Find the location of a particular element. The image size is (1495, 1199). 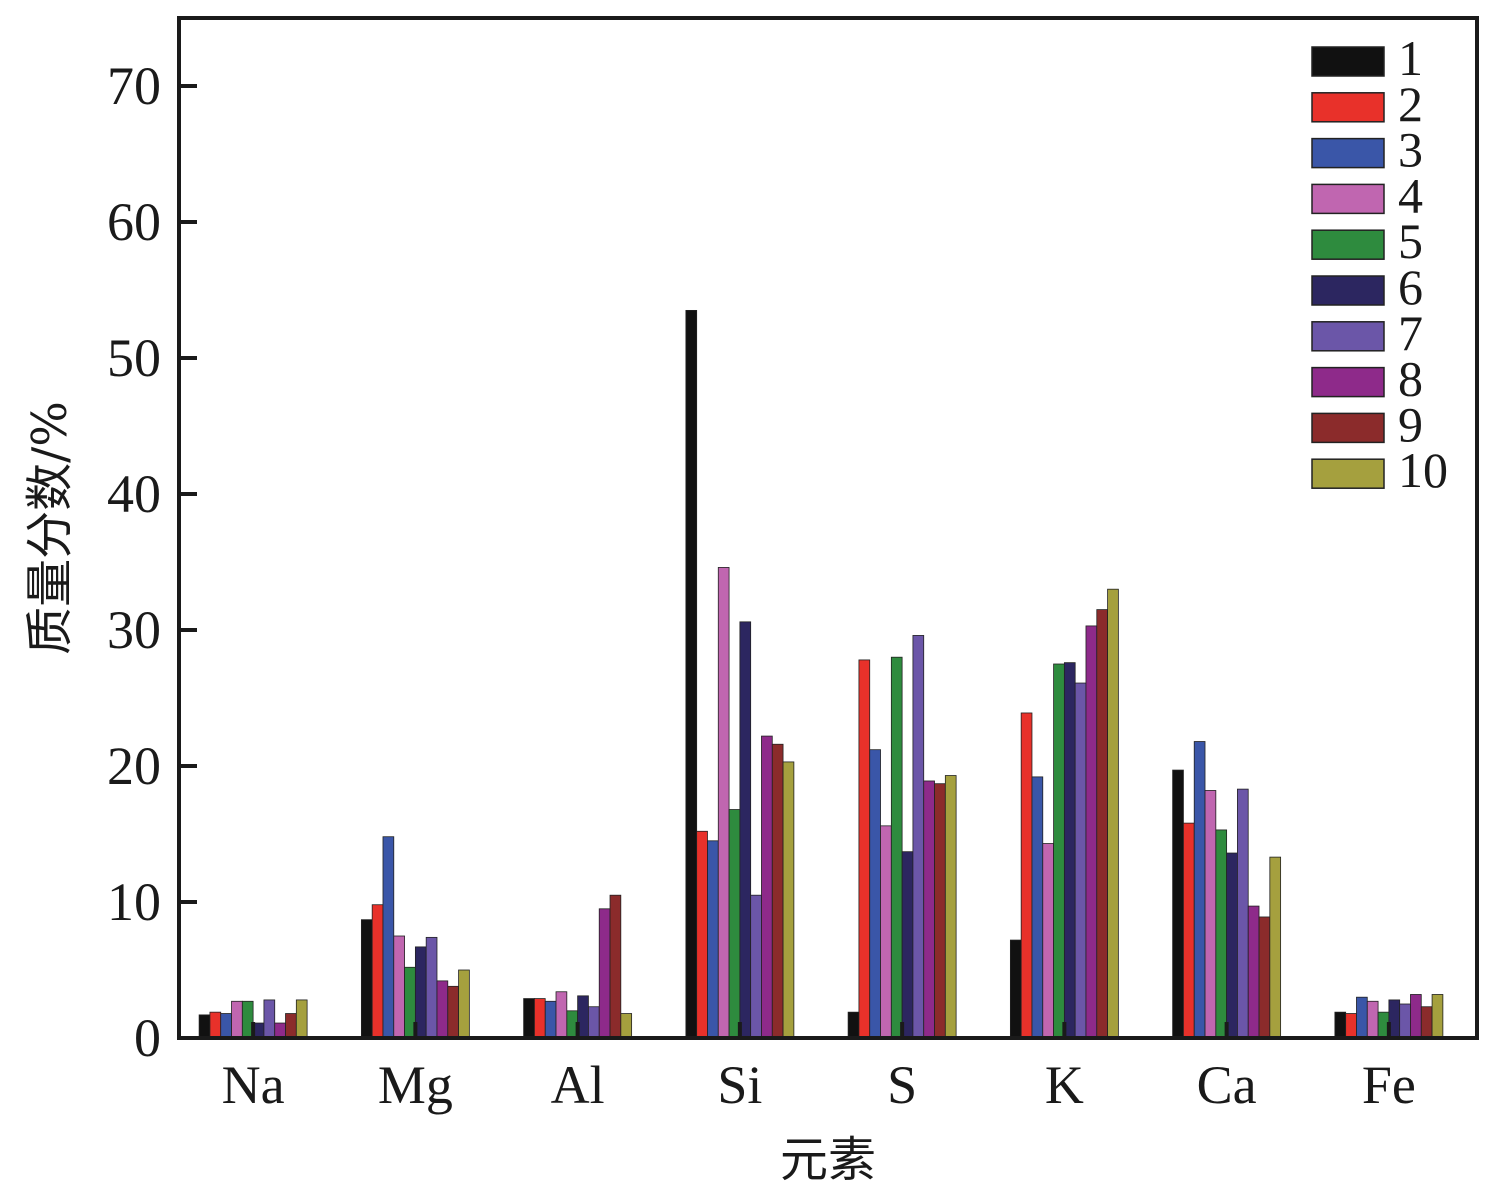

x-axis-title: 元素 is located at coordinates (828, 1160).